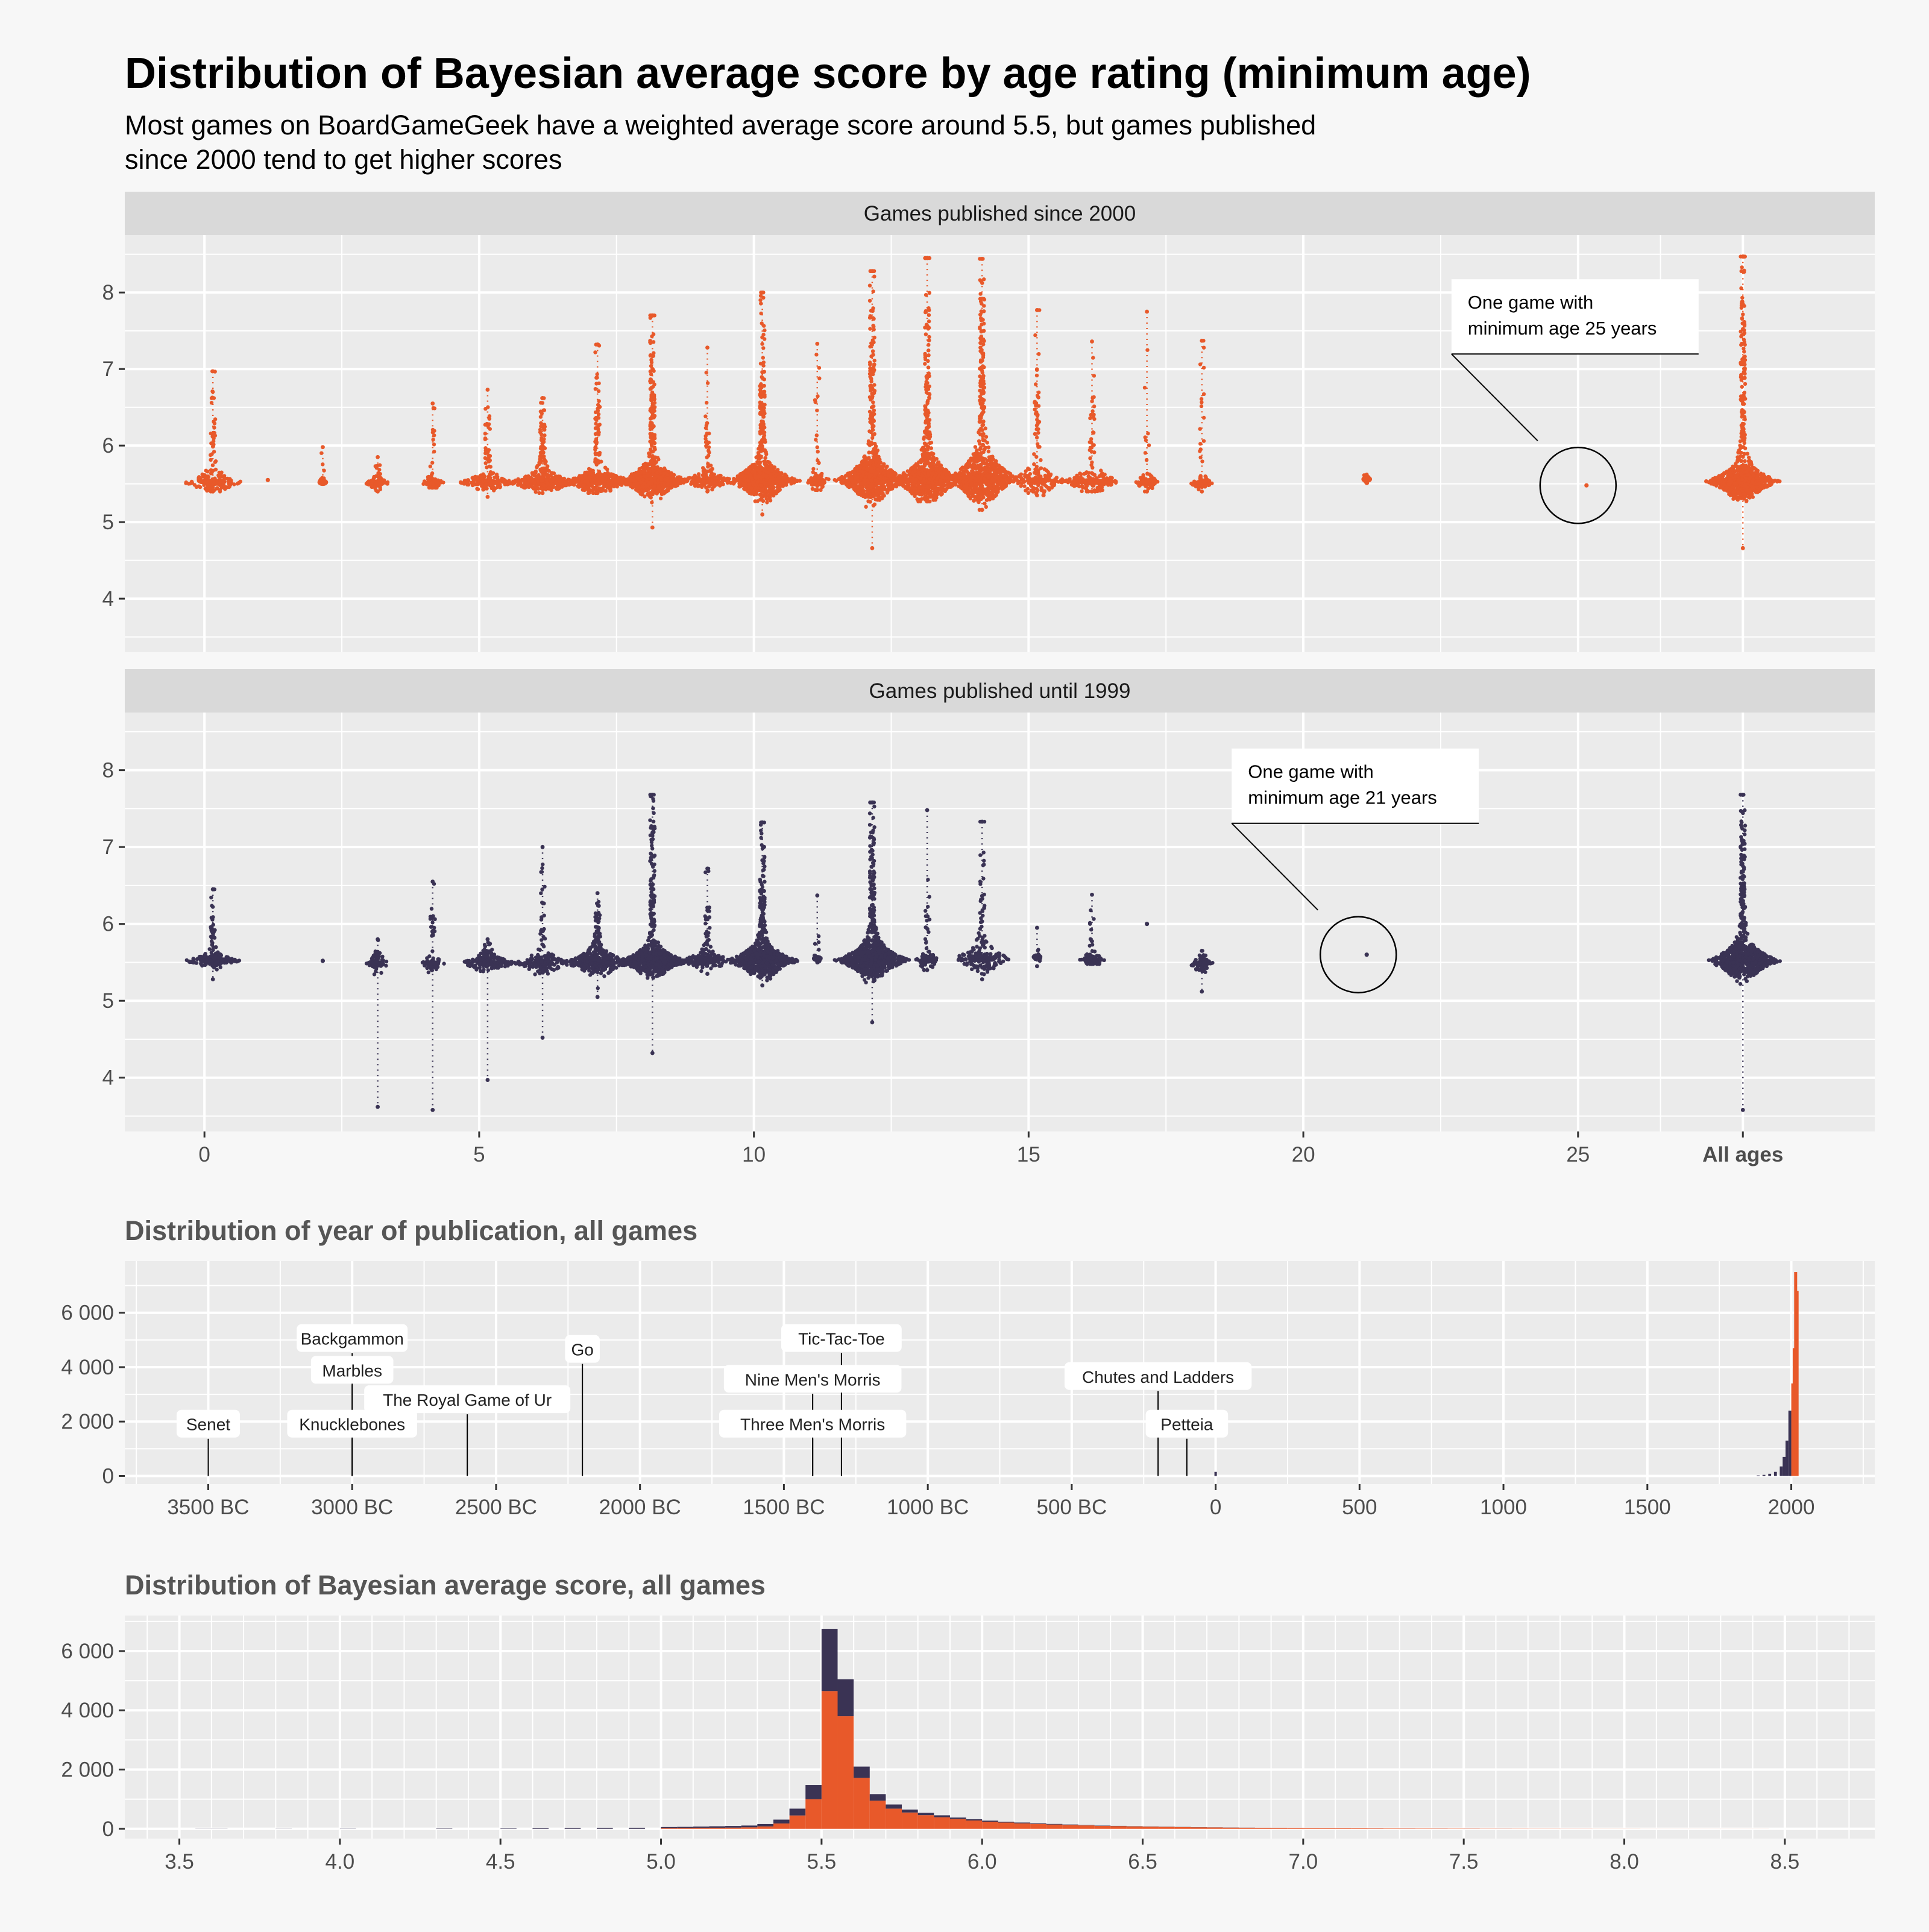 This screenshot has width=1929, height=1932. What do you see at coordinates (108, 292) in the screenshot?
I see `y-tick-label: 8` at bounding box center [108, 292].